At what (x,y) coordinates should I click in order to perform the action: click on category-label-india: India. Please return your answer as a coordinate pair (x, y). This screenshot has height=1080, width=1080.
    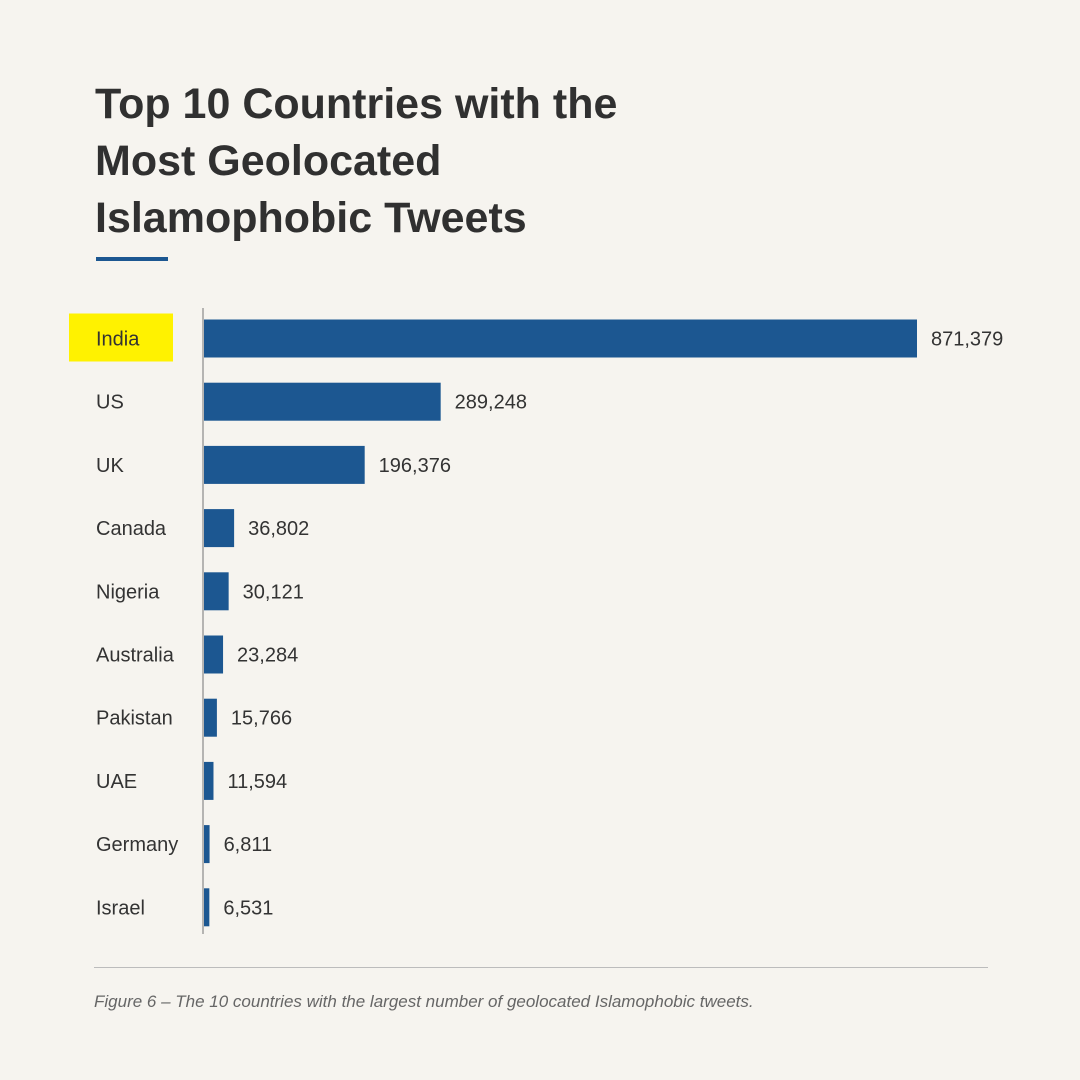
    Looking at the image, I should click on (118, 340).